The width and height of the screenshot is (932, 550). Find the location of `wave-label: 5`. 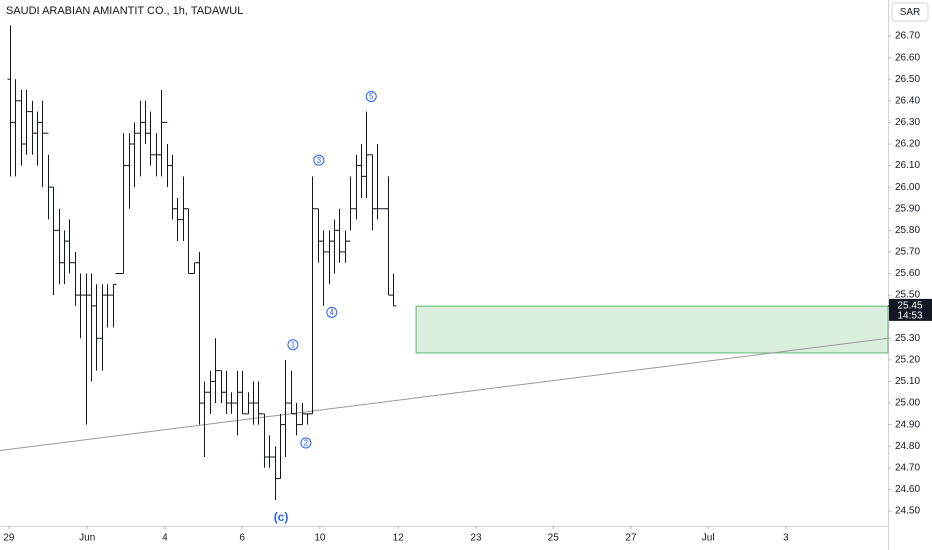

wave-label: 5 is located at coordinates (371, 96).